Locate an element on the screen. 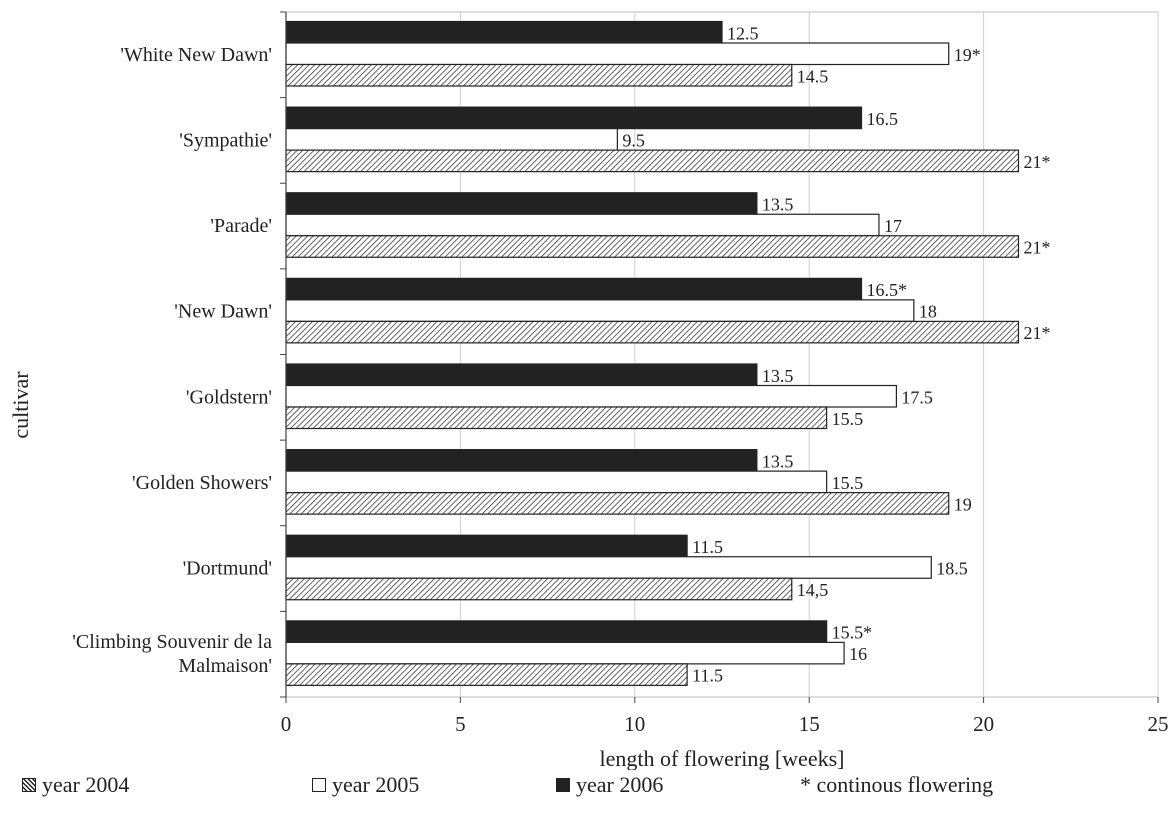 This screenshot has height=828, width=1172. category-label: 'New Dawn' is located at coordinates (223, 312).